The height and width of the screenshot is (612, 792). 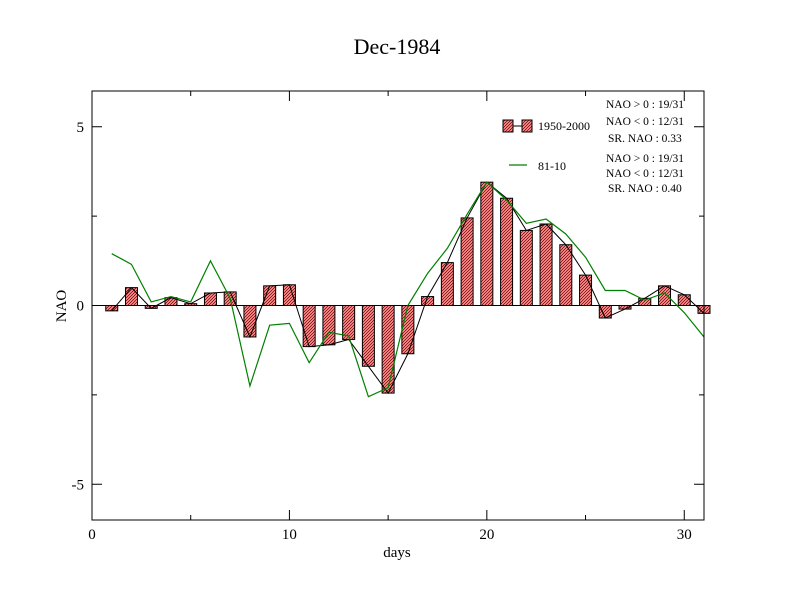 What do you see at coordinates (684, 535) in the screenshot?
I see `x-tick-label: 30` at bounding box center [684, 535].